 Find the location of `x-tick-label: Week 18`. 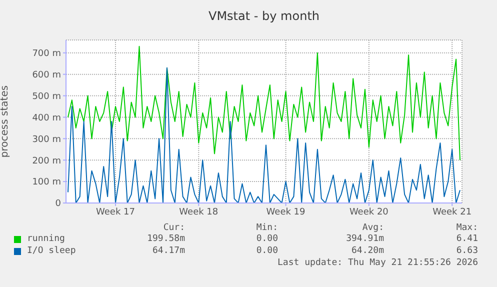

x-tick-label: Week 18 is located at coordinates (198, 212).